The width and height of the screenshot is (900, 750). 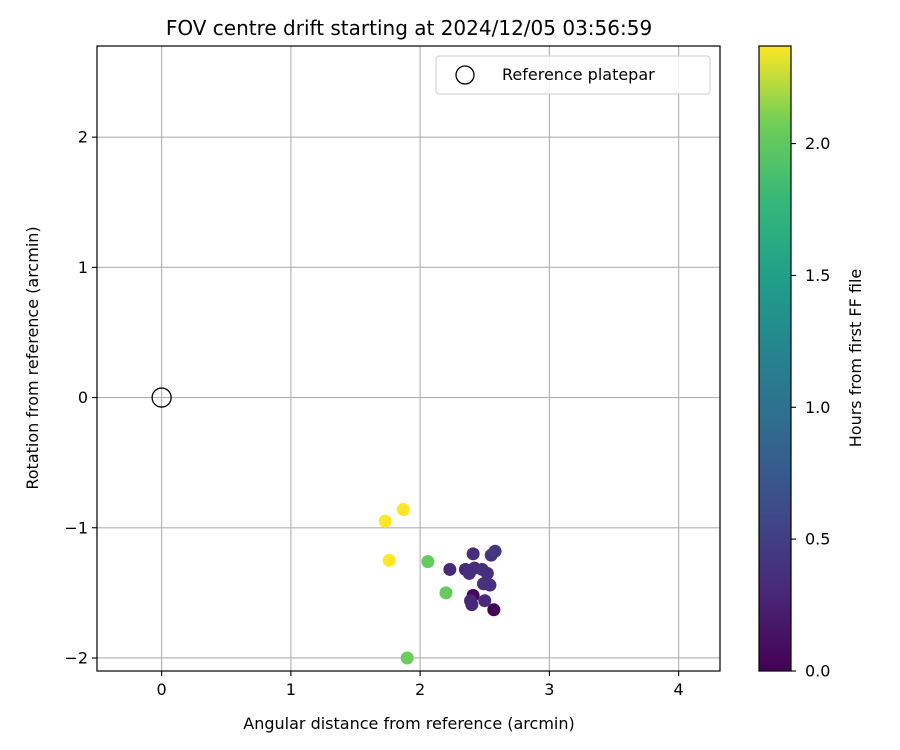 What do you see at coordinates (817, 671) in the screenshot?
I see `colorbar-tick-label: 0.0` at bounding box center [817, 671].